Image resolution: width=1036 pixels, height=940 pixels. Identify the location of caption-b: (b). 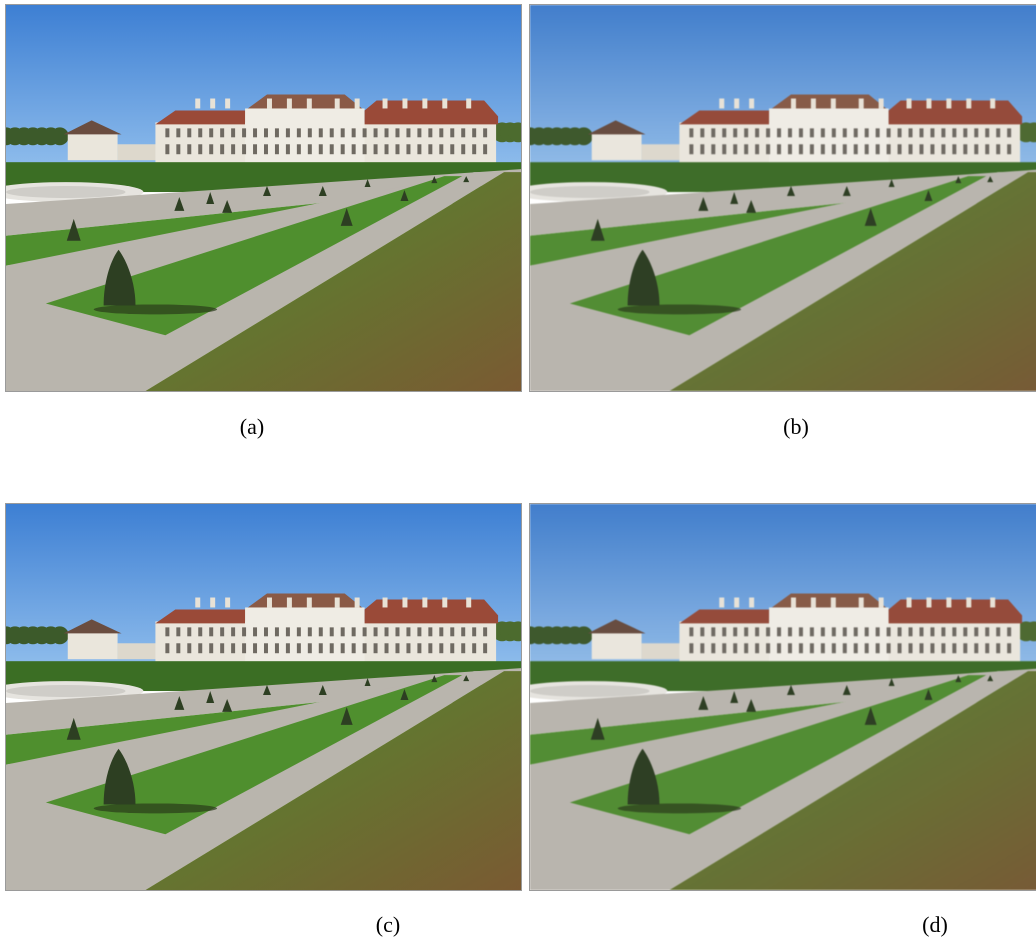
(796, 426).